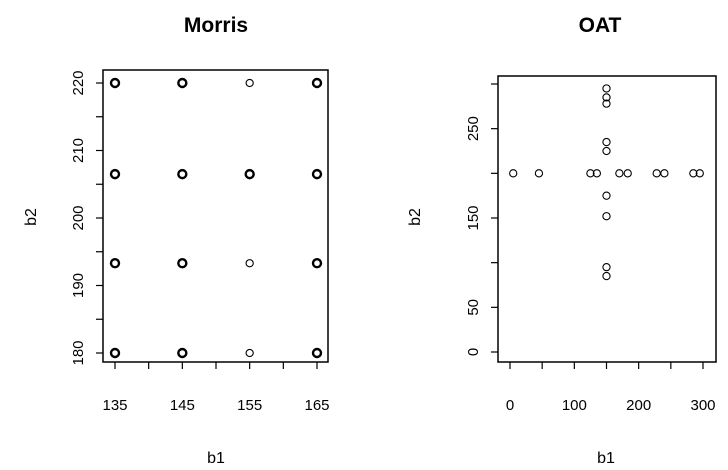 The width and height of the screenshot is (728, 470). I want to click on morris-x-tick-label: 155, so click(249, 405).